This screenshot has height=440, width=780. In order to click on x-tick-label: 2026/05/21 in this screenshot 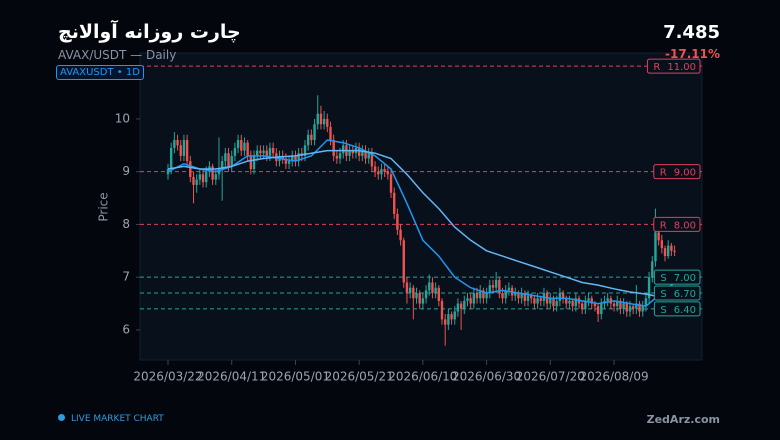, I will do `click(359, 377)`.